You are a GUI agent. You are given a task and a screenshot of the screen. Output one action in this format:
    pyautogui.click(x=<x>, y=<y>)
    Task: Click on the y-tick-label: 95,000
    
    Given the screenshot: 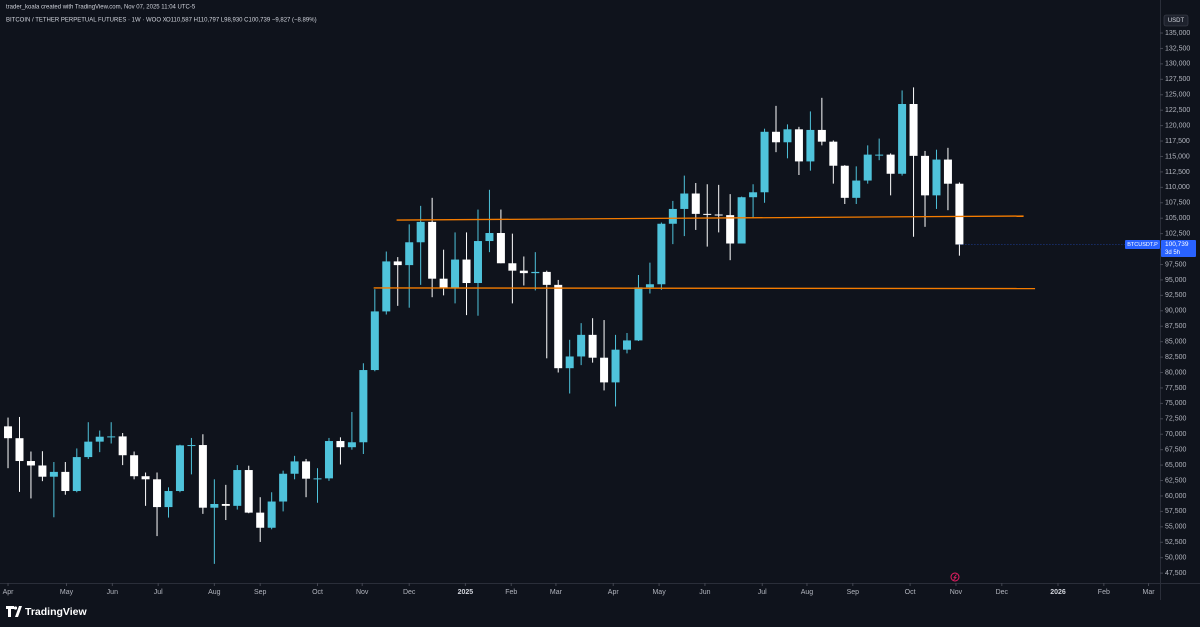 What is the action you would take?
    pyautogui.click(x=1176, y=280)
    